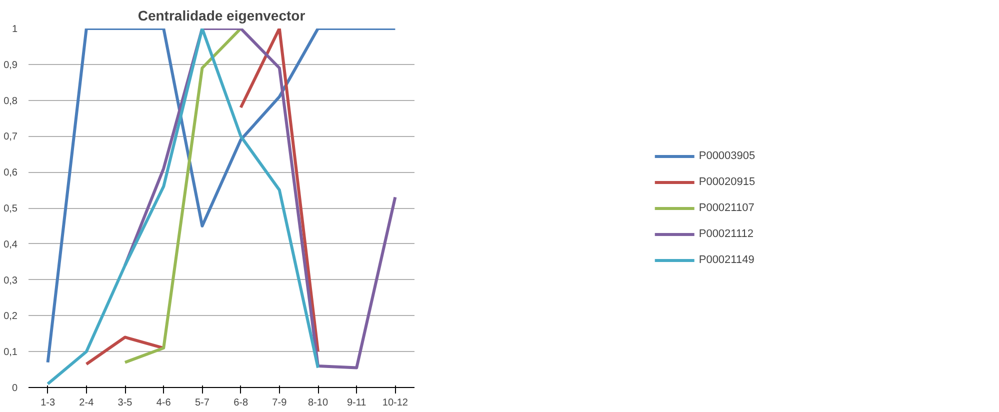  Describe the element at coordinates (86, 403) in the screenshot. I see `x-tick-label: 2-4` at that location.